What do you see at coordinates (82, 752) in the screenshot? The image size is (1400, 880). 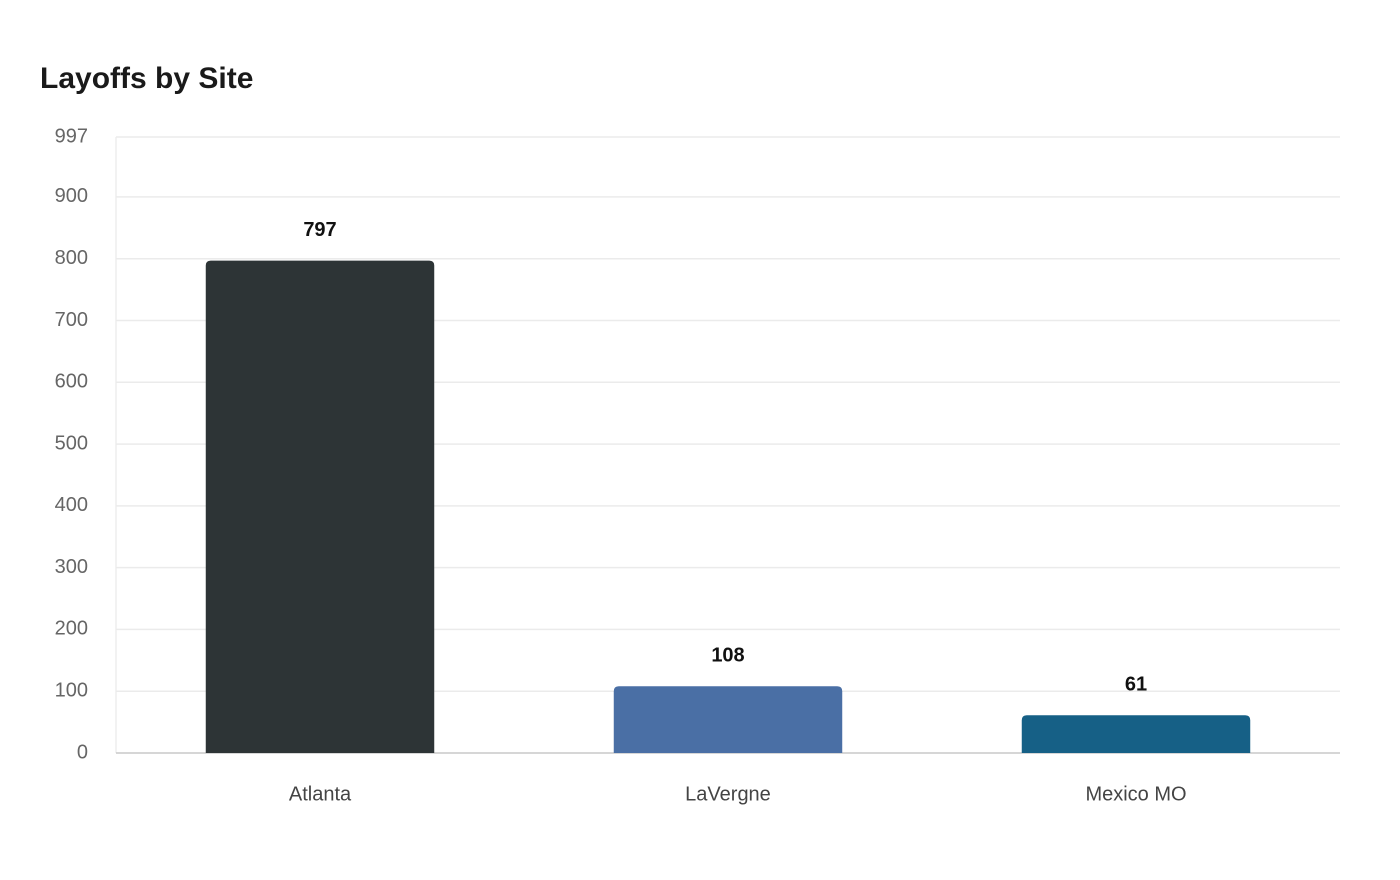 I see `y-tick-label: 0` at bounding box center [82, 752].